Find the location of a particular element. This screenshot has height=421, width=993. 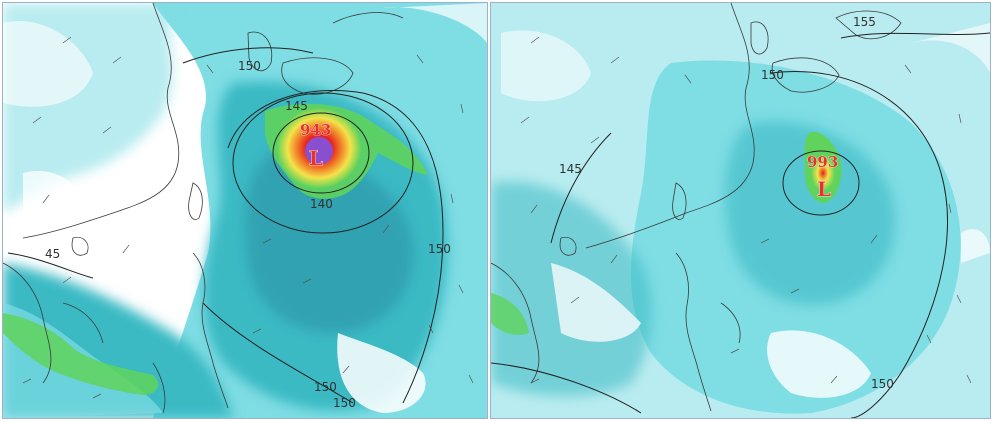

low-pressure-value: 943 is located at coordinates (315, 130).